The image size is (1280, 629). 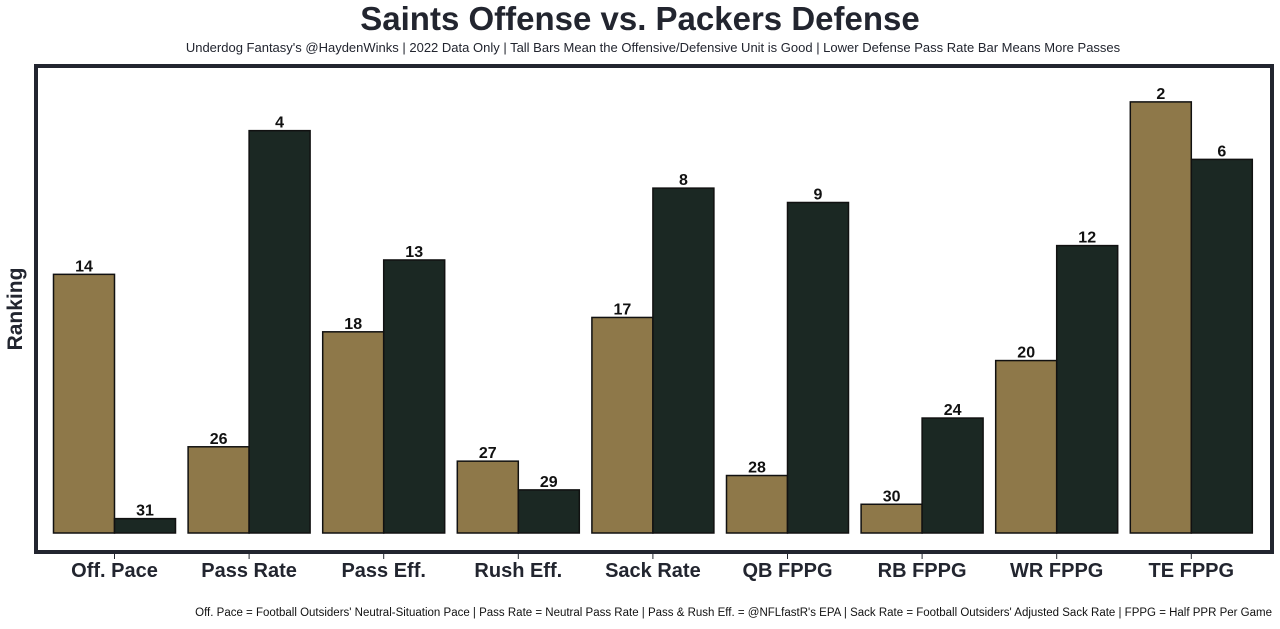 I want to click on defense-bar-te-fppg, so click(x=1222, y=346).